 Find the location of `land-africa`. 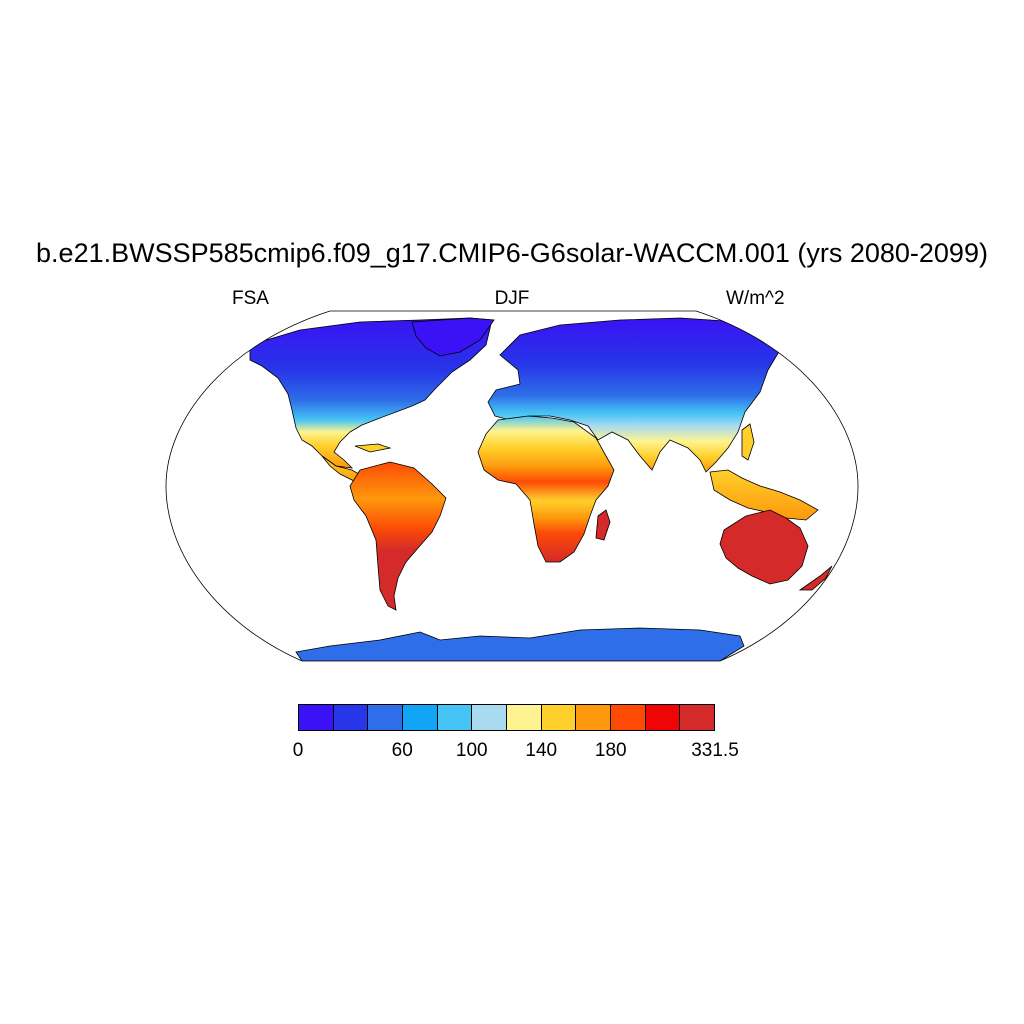

land-africa is located at coordinates (546, 489).